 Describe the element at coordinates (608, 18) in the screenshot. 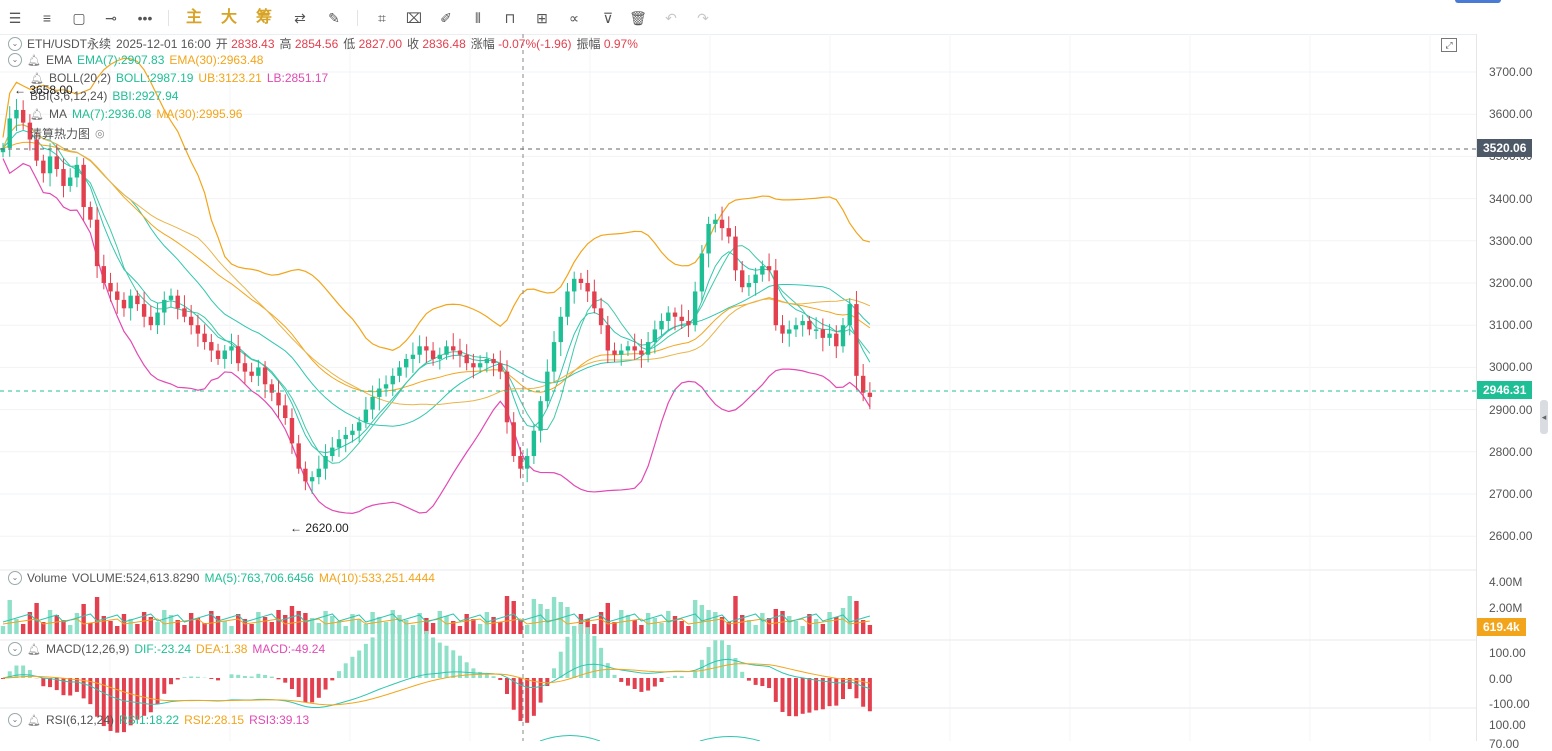

I see `filter-icon: ⊽` at that location.